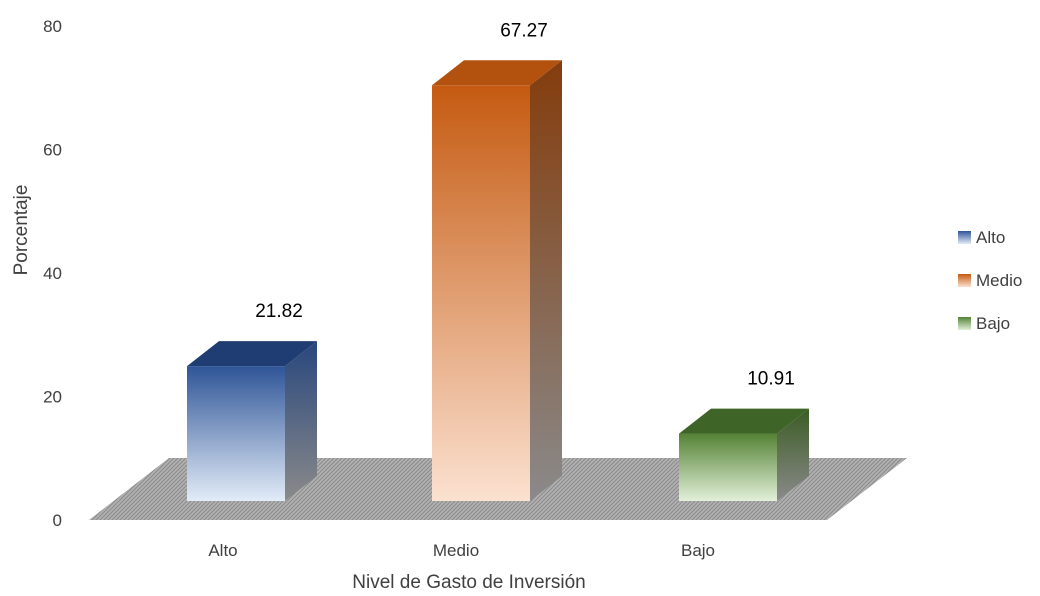 This screenshot has width=1040, height=596. What do you see at coordinates (524, 30) in the screenshot?
I see `data-label-medio: 67.27` at bounding box center [524, 30].